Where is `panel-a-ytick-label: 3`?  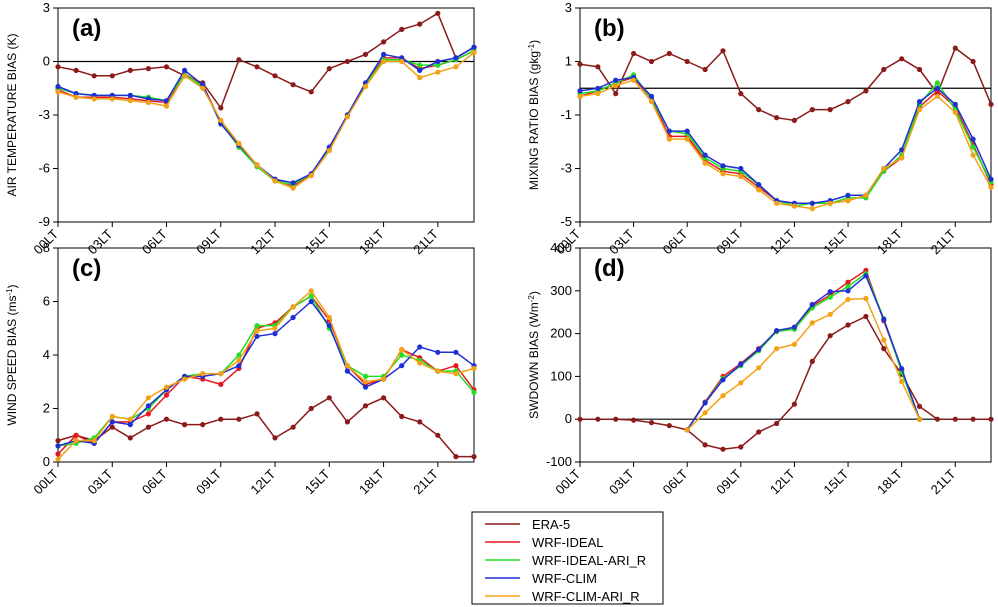 panel-a-ytick-label: 3 is located at coordinates (46, 7).